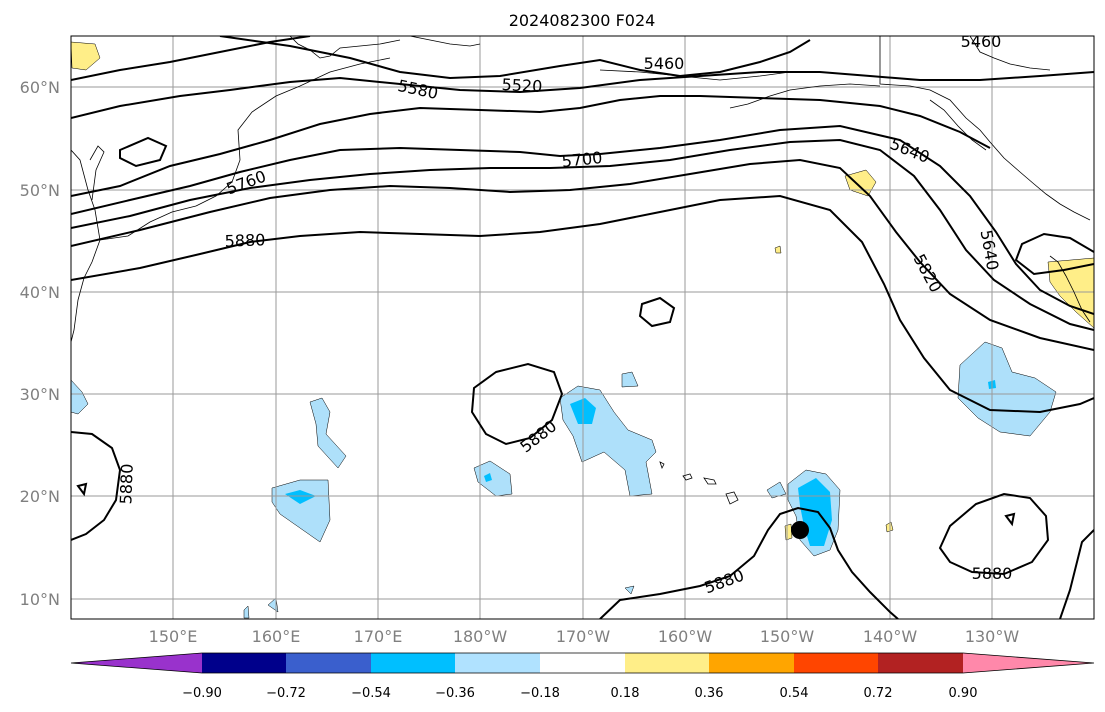 The width and height of the screenshot is (1105, 712). I want to click on colorbar-tick-label: 0.90, so click(963, 693).